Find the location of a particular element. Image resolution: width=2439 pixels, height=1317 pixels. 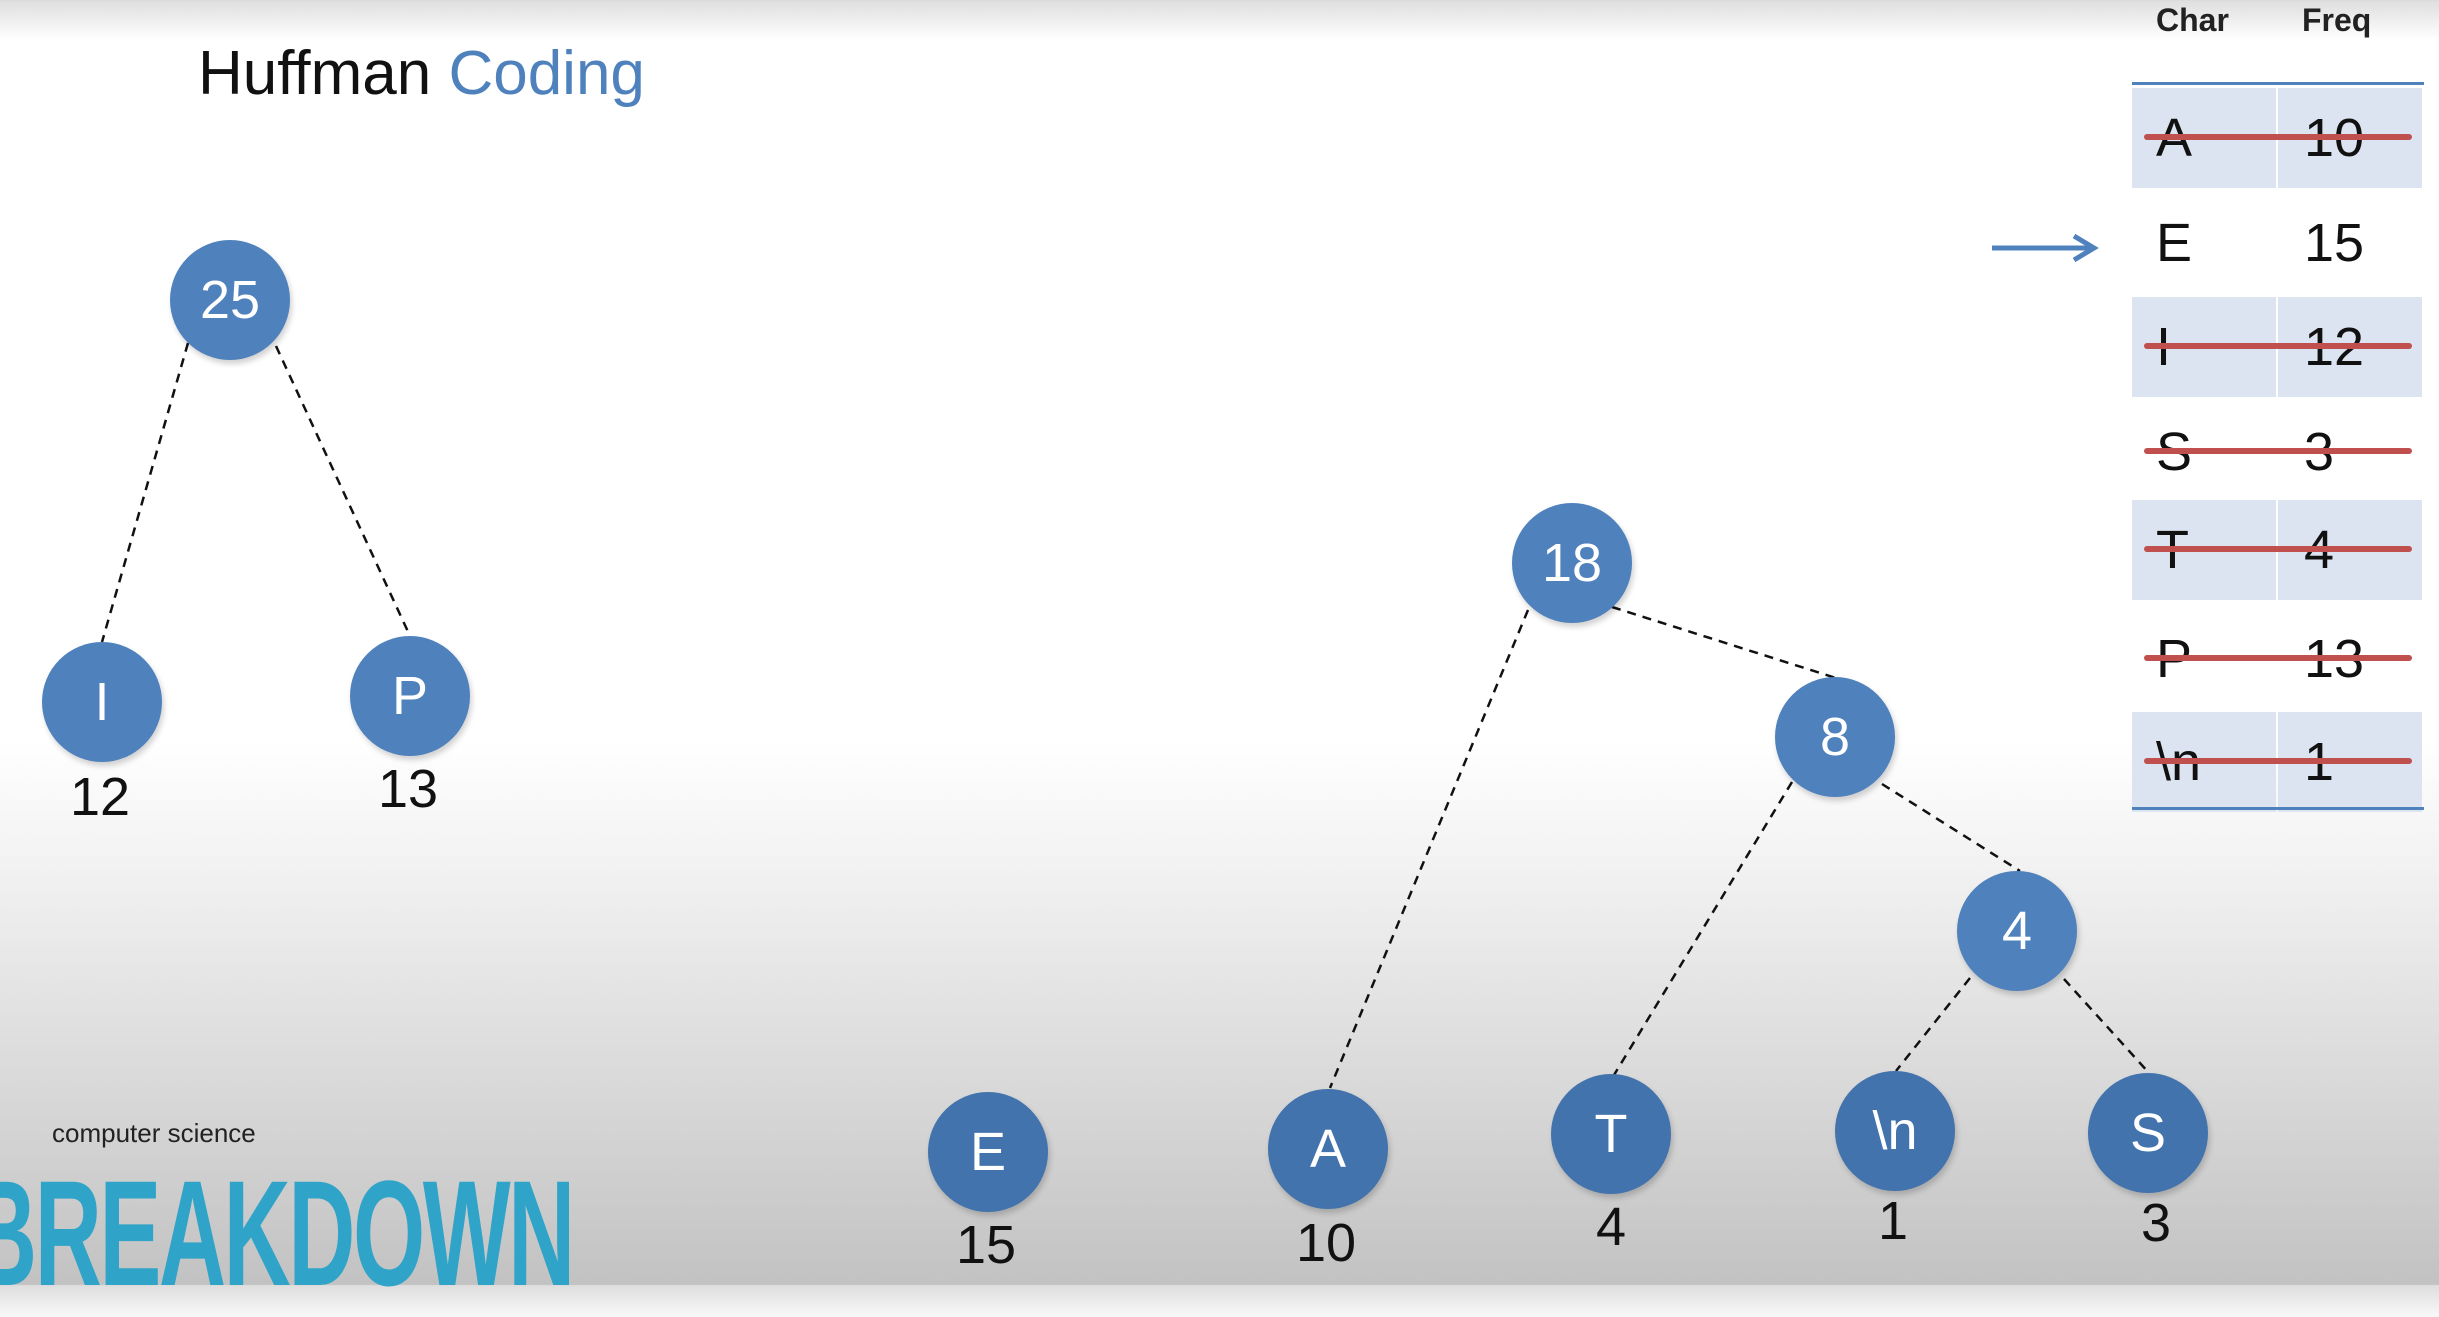

table-bottom-border is located at coordinates (2278, 808).